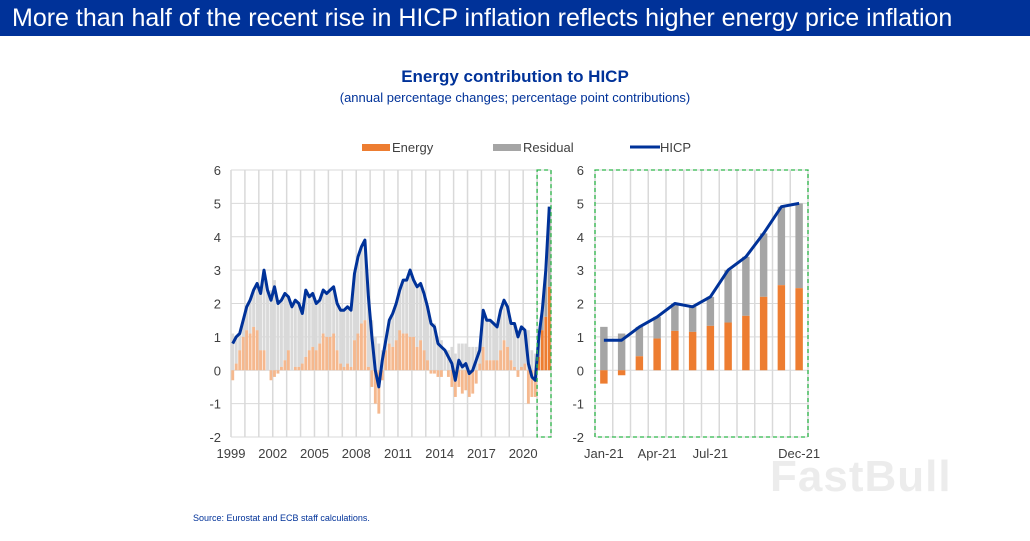  Describe the element at coordinates (710, 453) in the screenshot. I see `x-tick-label: Jul-21` at that location.